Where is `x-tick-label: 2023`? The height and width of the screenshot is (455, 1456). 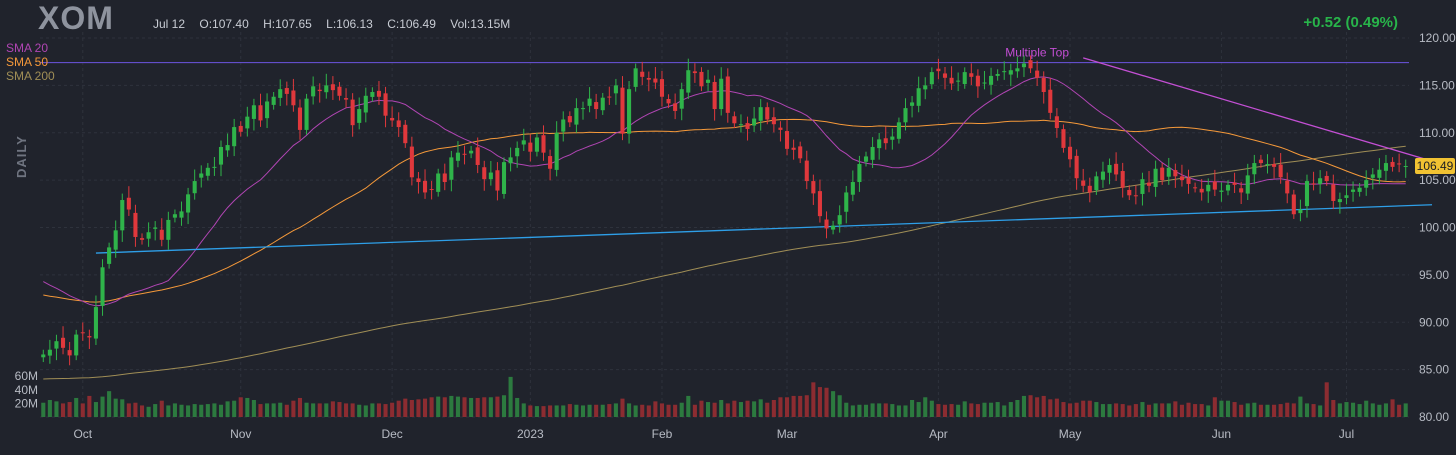 x-tick-label: 2023 is located at coordinates (530, 434).